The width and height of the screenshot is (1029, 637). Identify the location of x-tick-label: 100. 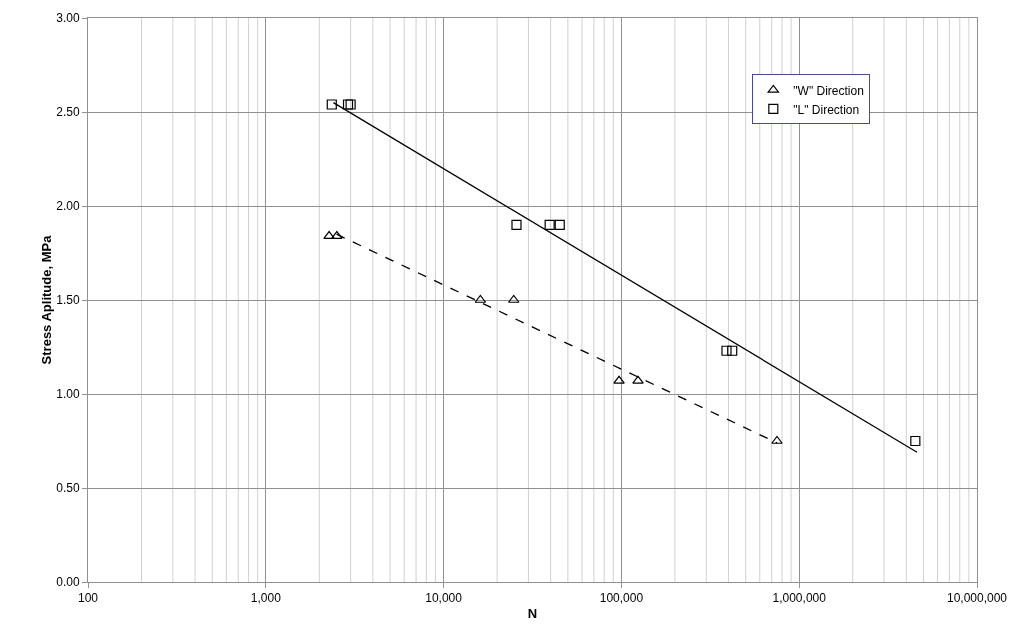
(88, 598).